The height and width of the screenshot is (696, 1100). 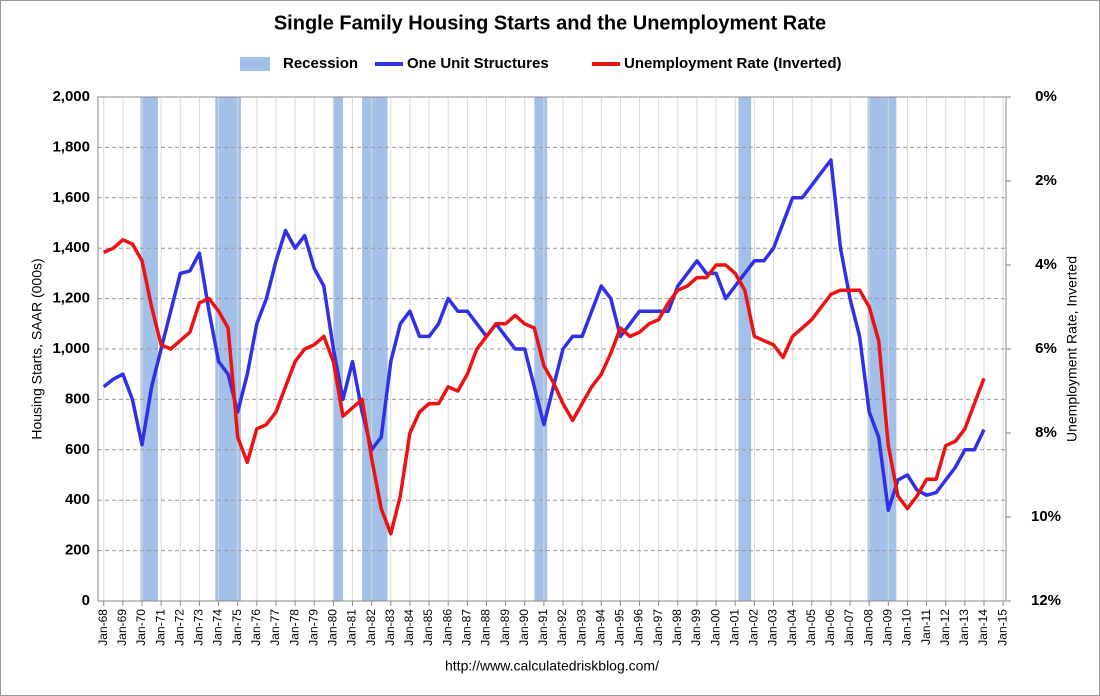 I want to click on x-tick-label: Jan-12, so click(x=945, y=627).